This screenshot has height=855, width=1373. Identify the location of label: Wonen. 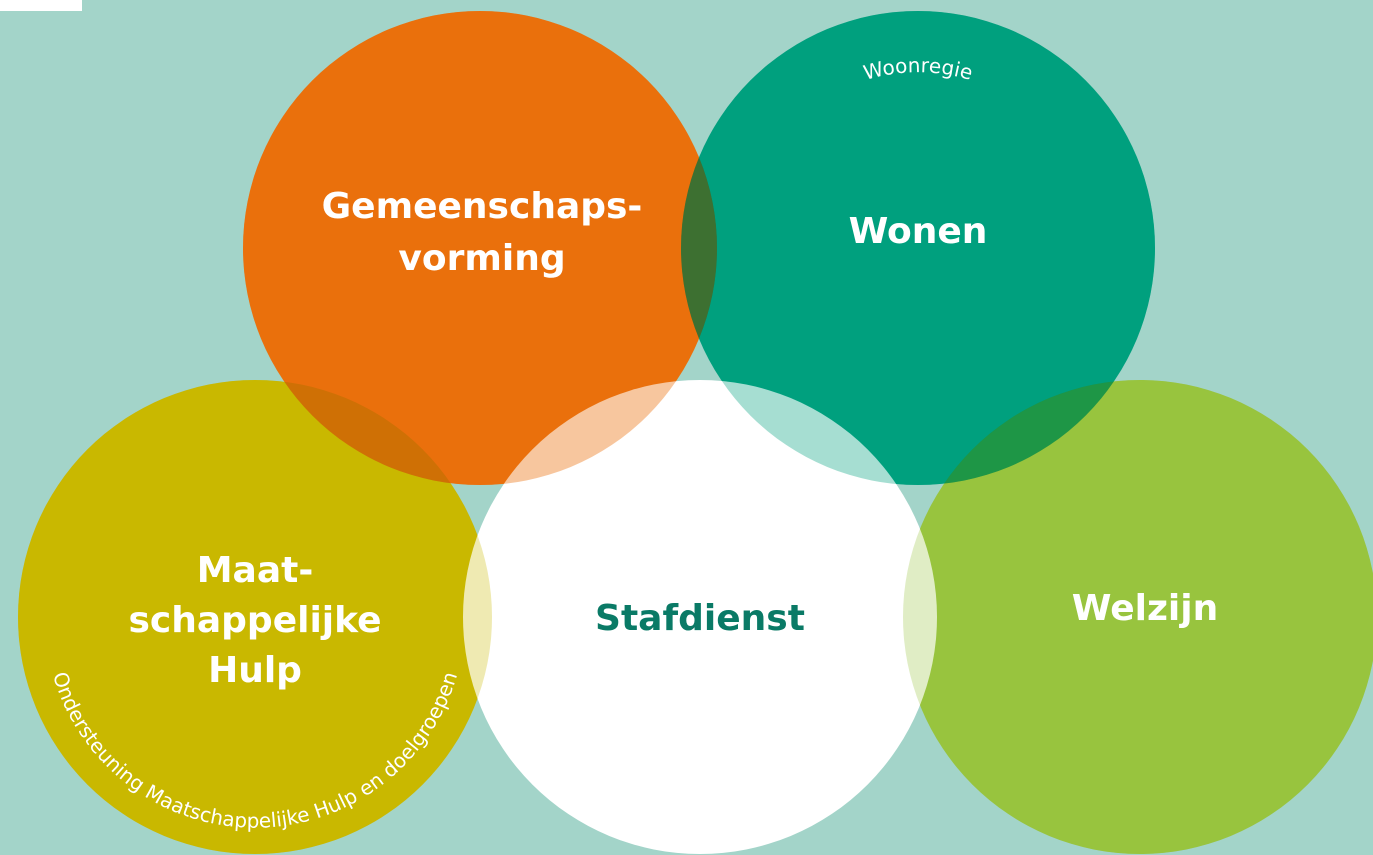
(918, 231).